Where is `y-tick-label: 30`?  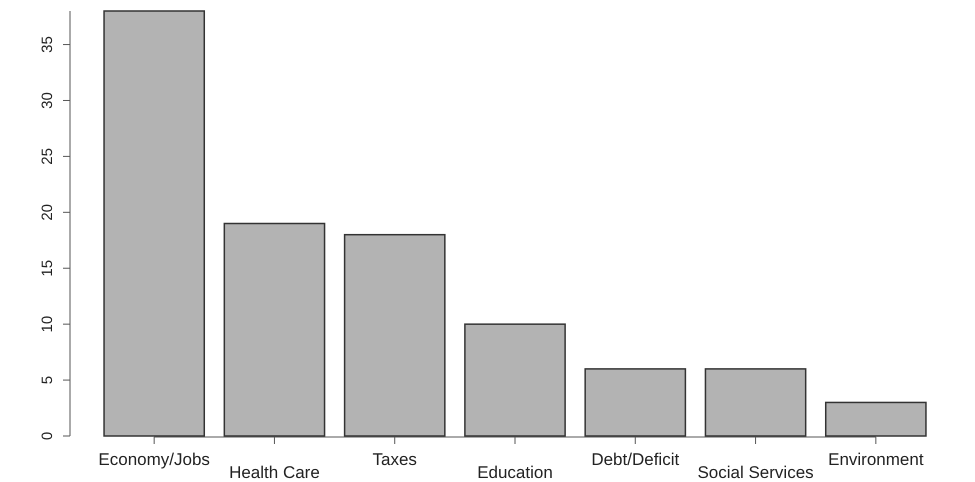 y-tick-label: 30 is located at coordinates (47, 100).